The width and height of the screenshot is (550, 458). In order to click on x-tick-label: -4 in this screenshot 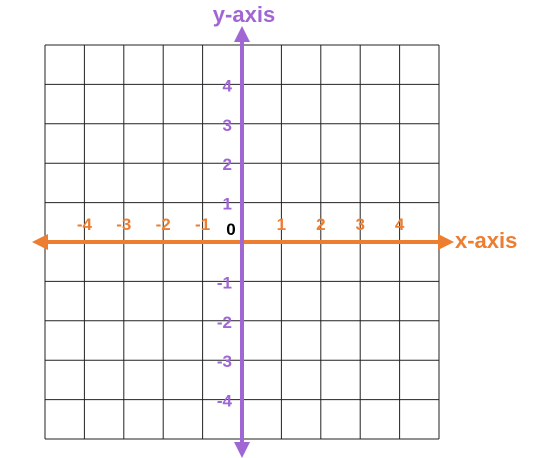, I will do `click(85, 224)`.